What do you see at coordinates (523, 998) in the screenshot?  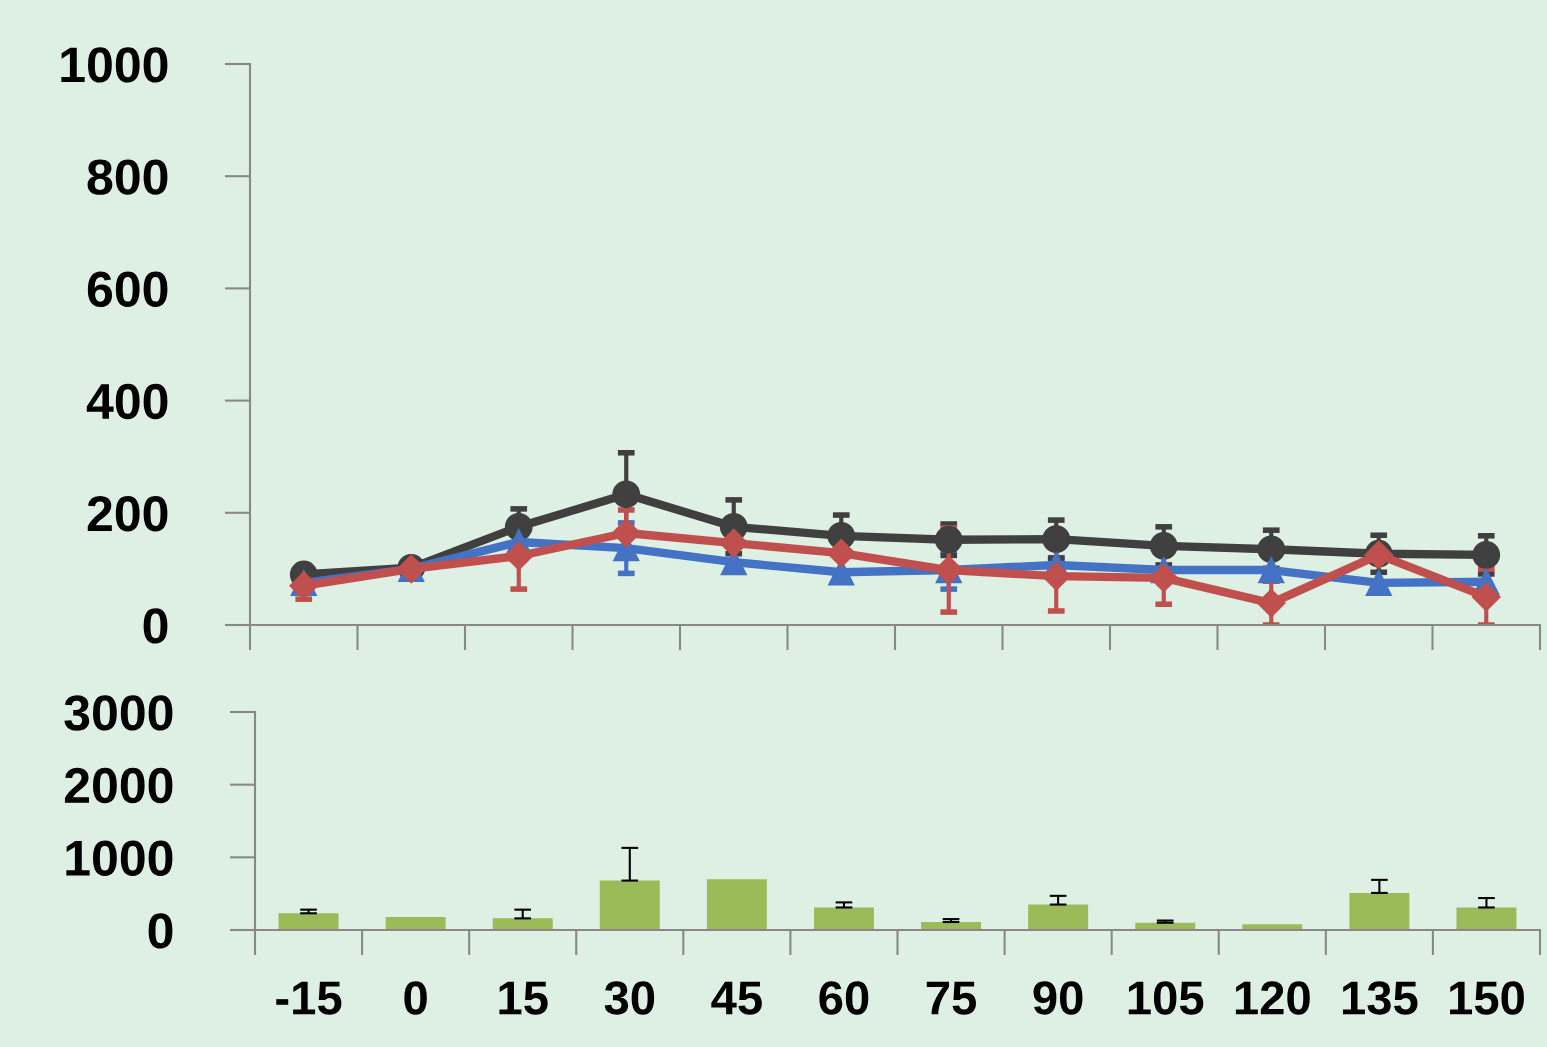 I see `x-tick-label: 15` at bounding box center [523, 998].